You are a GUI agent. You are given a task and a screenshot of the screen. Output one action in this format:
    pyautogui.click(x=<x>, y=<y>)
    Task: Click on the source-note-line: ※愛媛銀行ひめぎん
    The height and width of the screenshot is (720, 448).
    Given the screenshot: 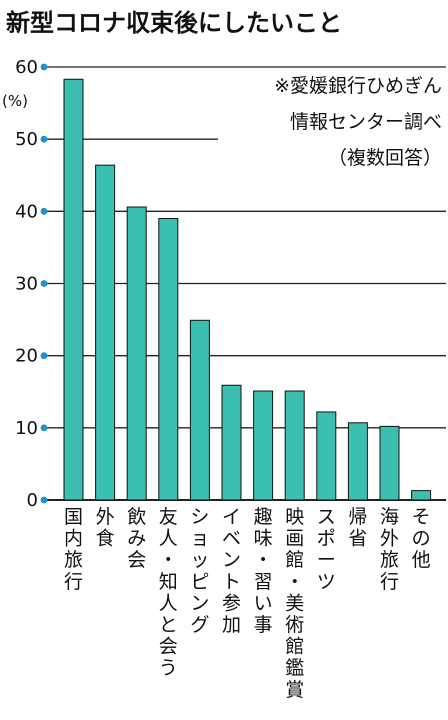 What is the action you would take?
    pyautogui.click(x=358, y=86)
    